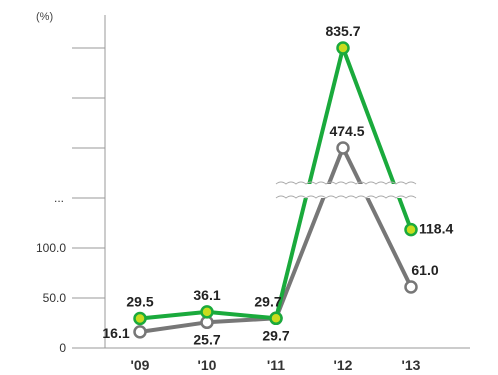 This screenshot has width=498, height=375. What do you see at coordinates (436, 229) in the screenshot?
I see `data-label-green: 118.4` at bounding box center [436, 229].